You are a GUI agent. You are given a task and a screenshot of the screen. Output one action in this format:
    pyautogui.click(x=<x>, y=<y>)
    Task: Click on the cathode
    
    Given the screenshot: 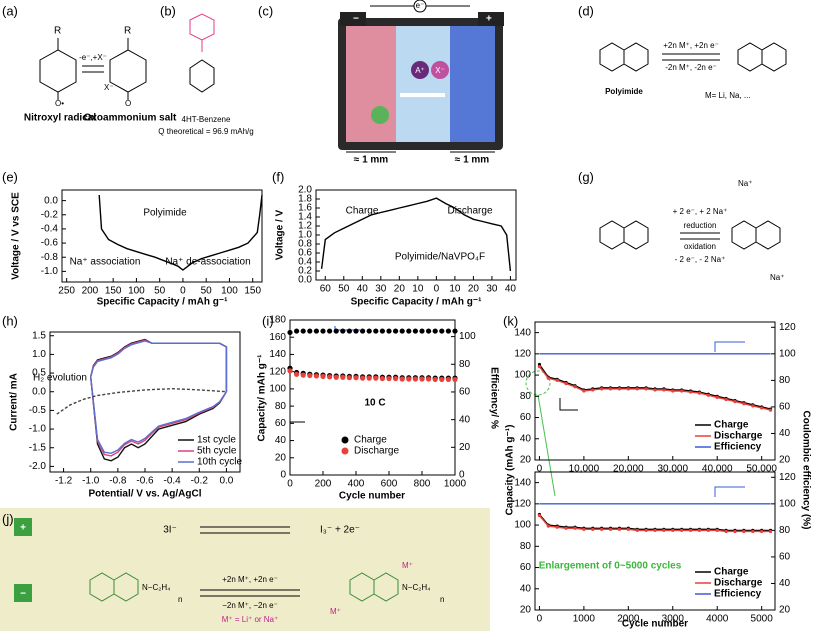 What is the action you would take?
    pyautogui.click(x=472, y=84)
    